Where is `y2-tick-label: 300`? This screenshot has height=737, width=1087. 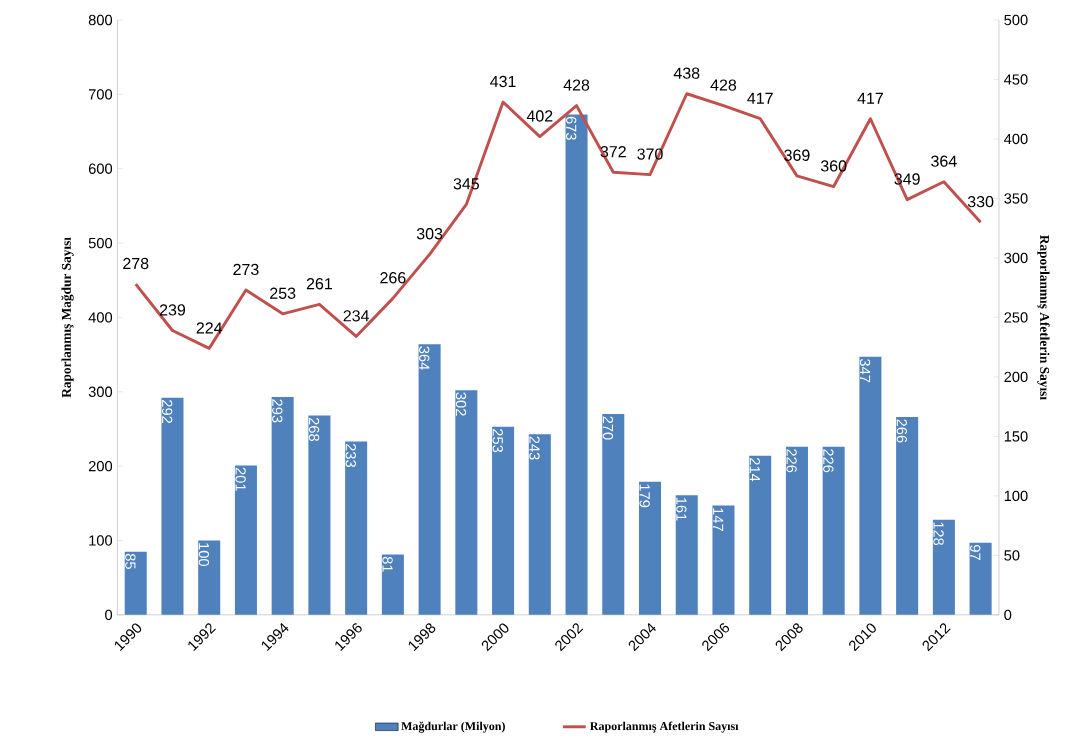 y2-tick-label: 300 is located at coordinates (1016, 257).